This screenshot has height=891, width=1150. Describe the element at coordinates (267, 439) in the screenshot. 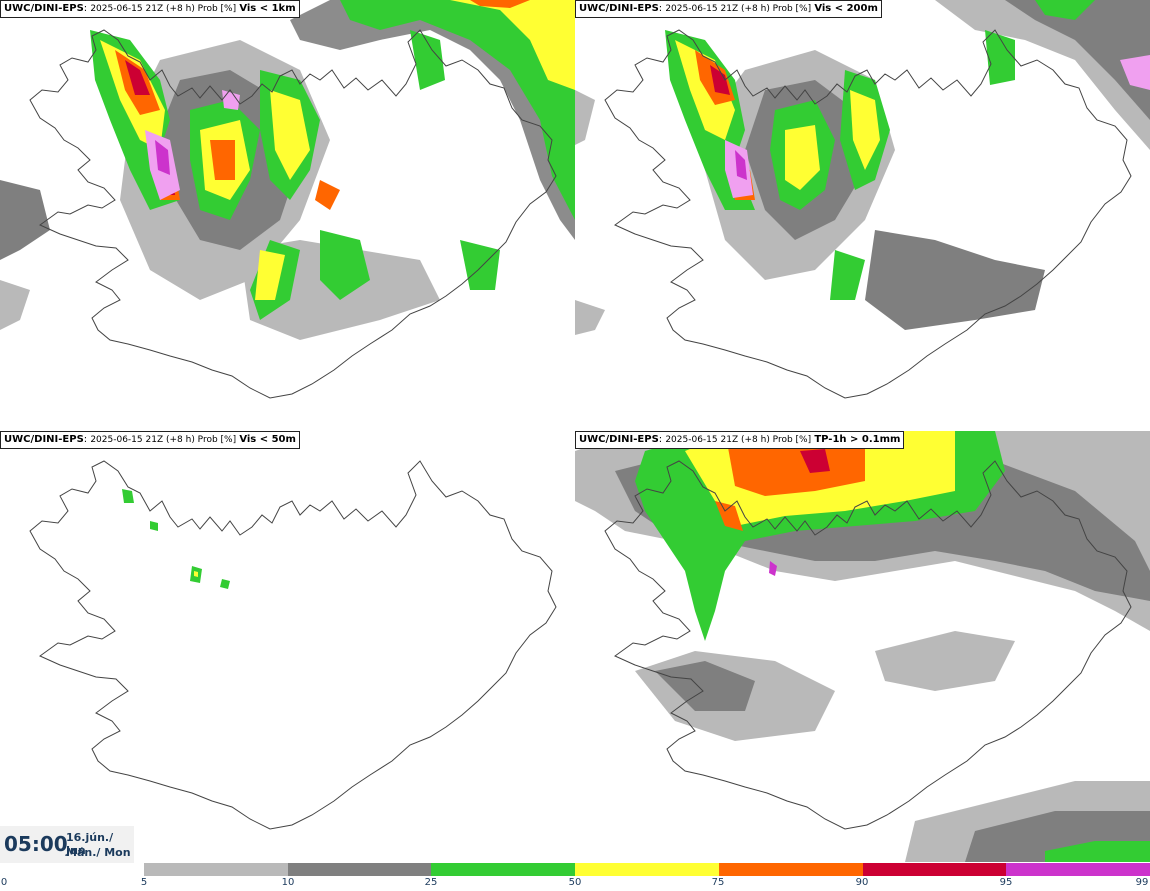

I see `field-name: Vis < 50m` at that location.